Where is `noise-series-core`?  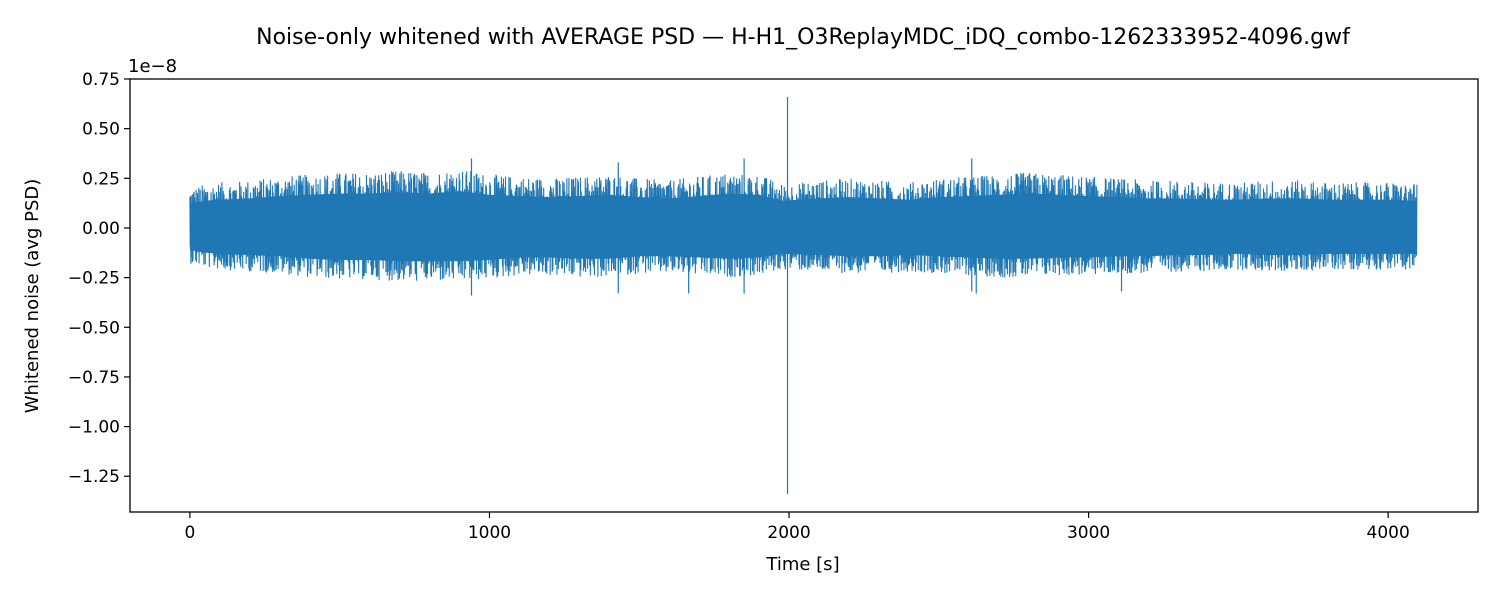
noise-series-core is located at coordinates (803, 226).